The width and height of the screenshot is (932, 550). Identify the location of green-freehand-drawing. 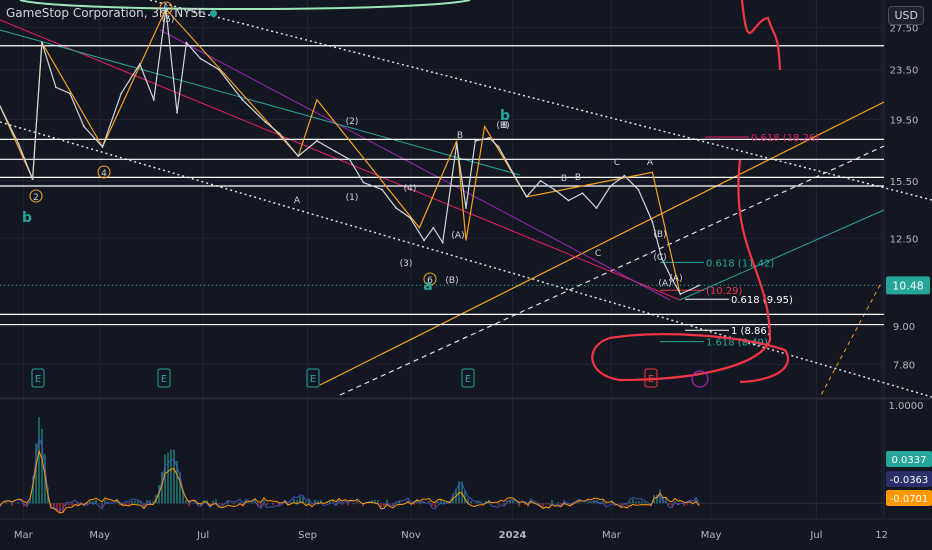
(245, 5).